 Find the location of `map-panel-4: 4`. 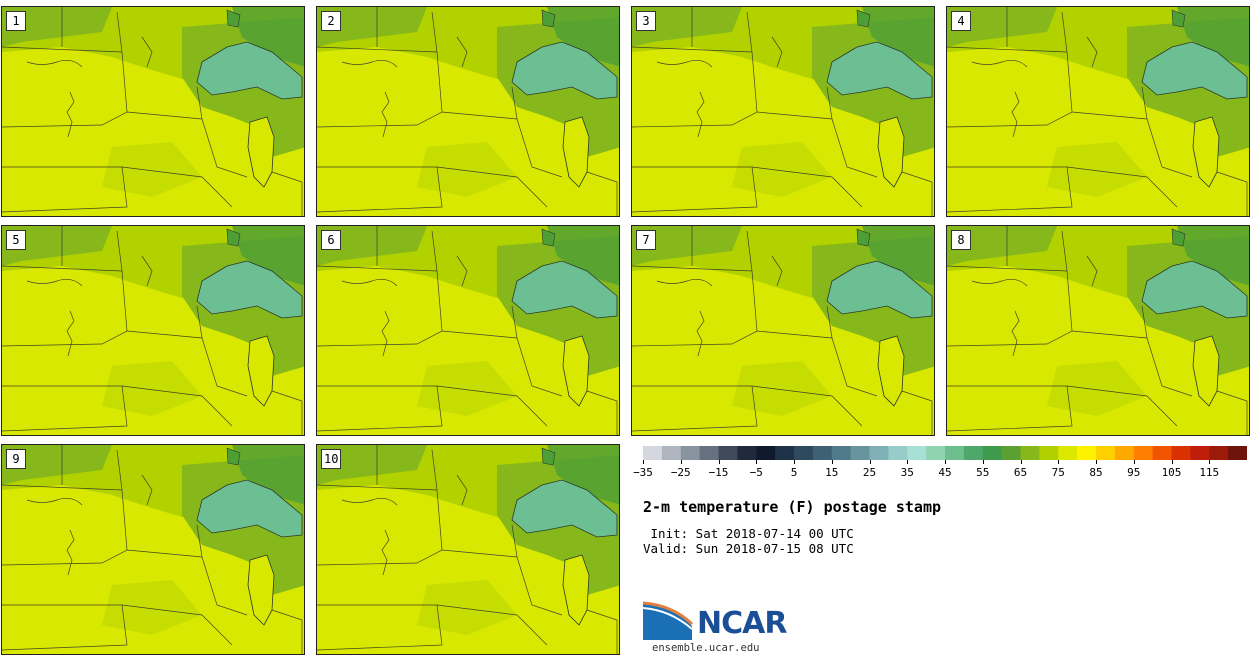

map-panel-4: 4 is located at coordinates (1098, 111).